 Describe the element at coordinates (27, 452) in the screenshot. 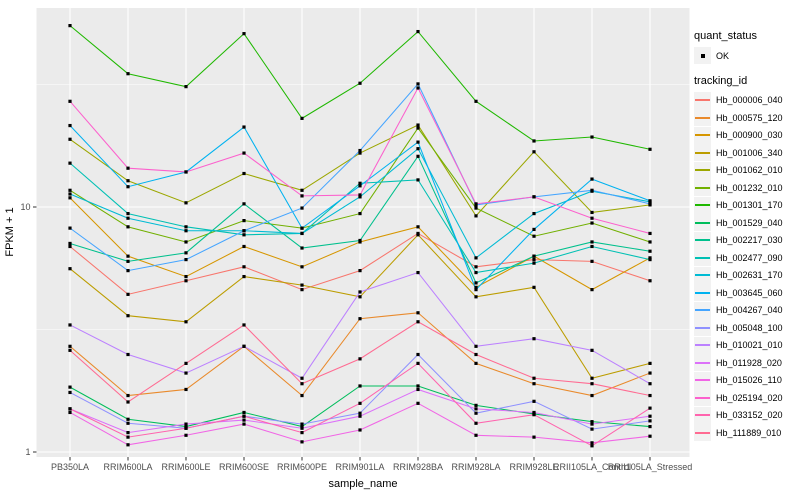

I see `y-tick-label: 1` at that location.